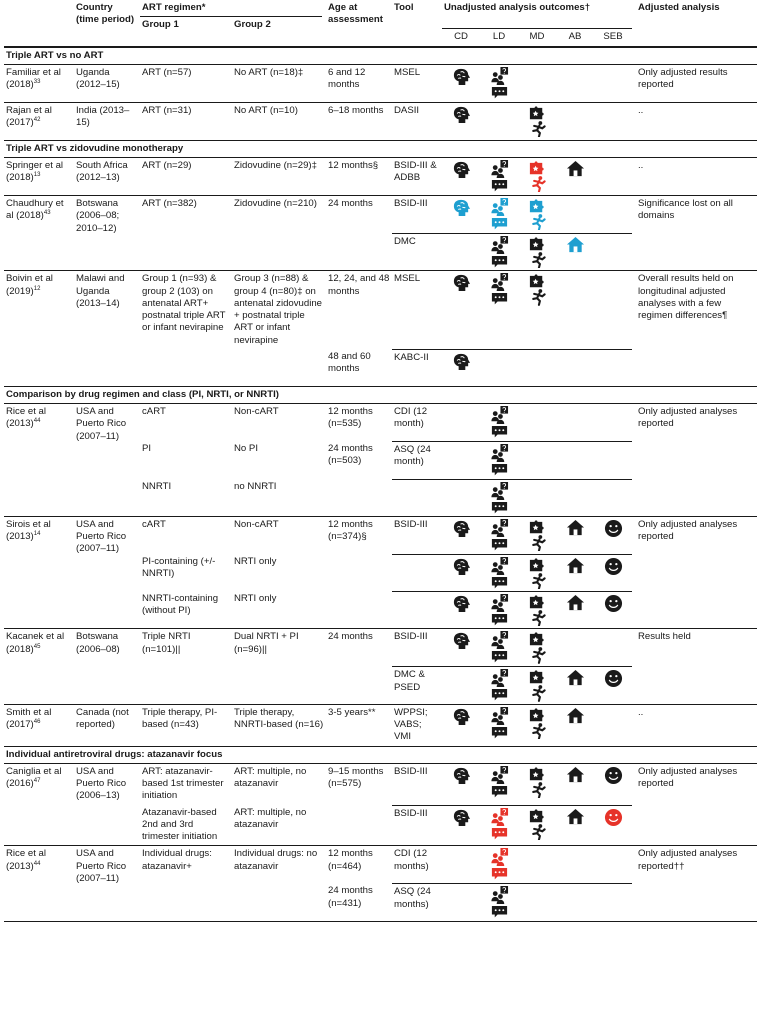  Describe the element at coordinates (266, 643) in the screenshot. I see `group2-cell: Dual NRTI + PI (n=96)||` at that location.